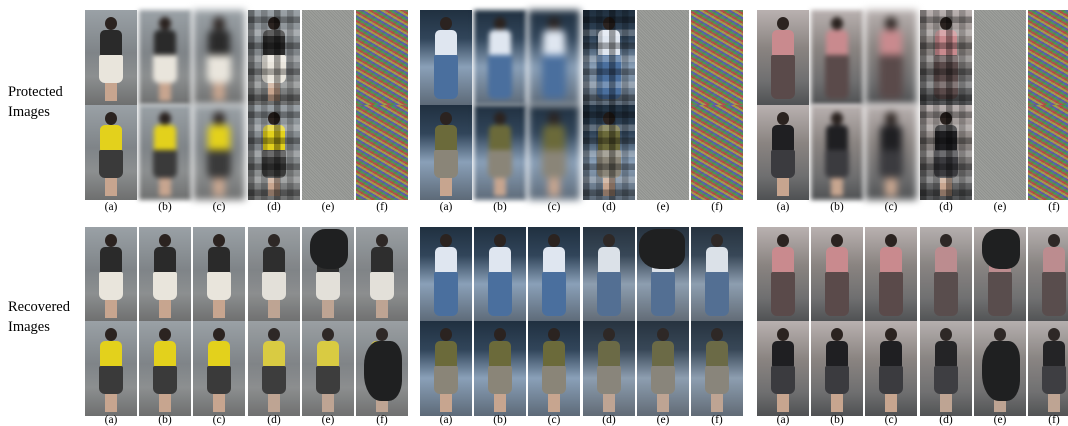  What do you see at coordinates (274, 420) in the screenshot?
I see `caption-recovered-p1-c4: (d)` at bounding box center [274, 420].